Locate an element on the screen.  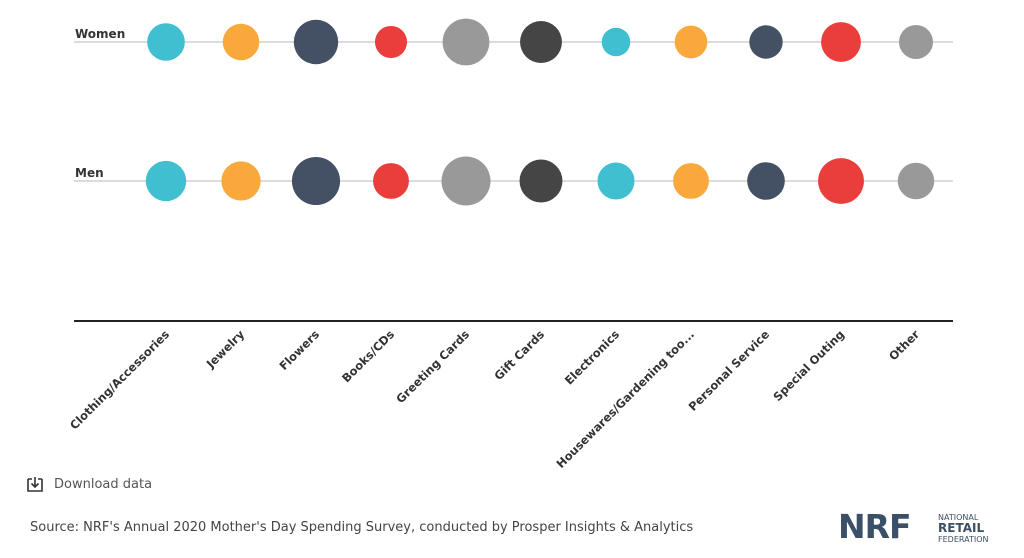
download-data-label: Download data is located at coordinates (103, 484).